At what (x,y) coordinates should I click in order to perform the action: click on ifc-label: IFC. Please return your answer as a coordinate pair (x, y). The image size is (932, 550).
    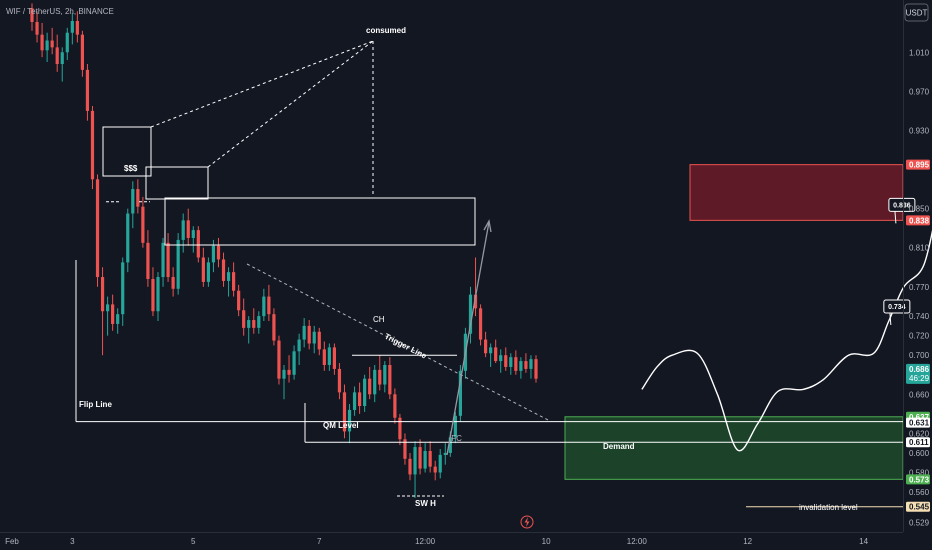
    Looking at the image, I should click on (455, 438).